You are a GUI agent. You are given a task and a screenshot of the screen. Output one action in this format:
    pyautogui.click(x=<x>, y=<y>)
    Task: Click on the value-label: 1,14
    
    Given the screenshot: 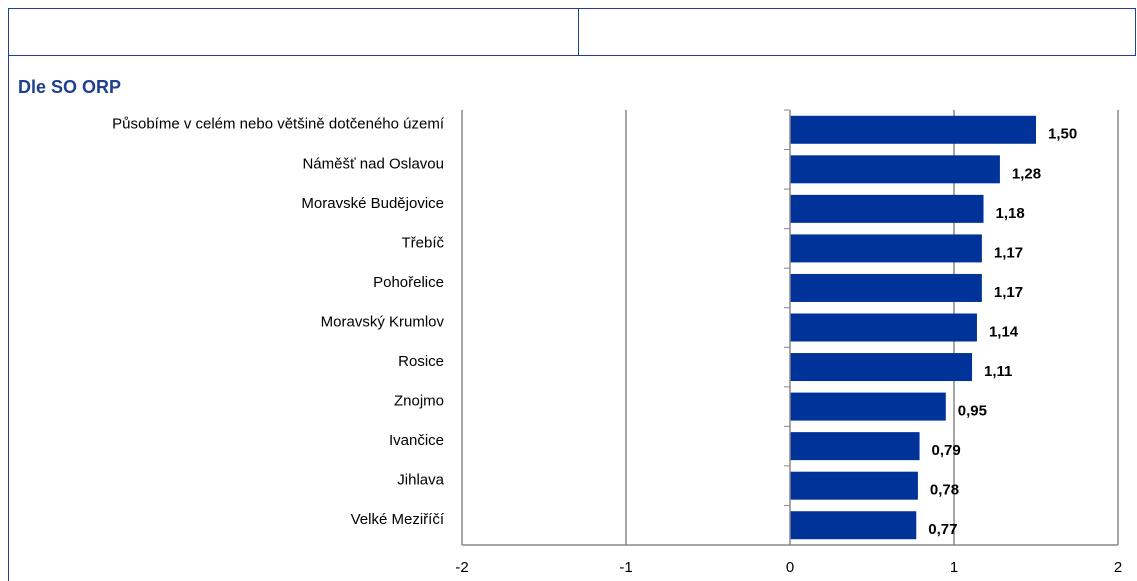 What is the action you would take?
    pyautogui.click(x=1004, y=331)
    